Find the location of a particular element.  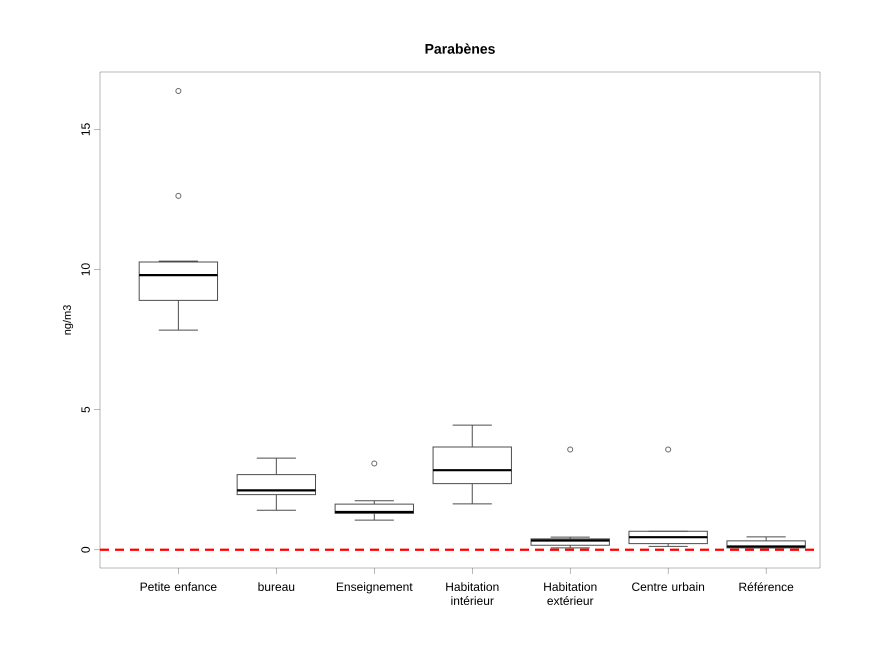

y-tick-label: 15 is located at coordinates (85, 129).